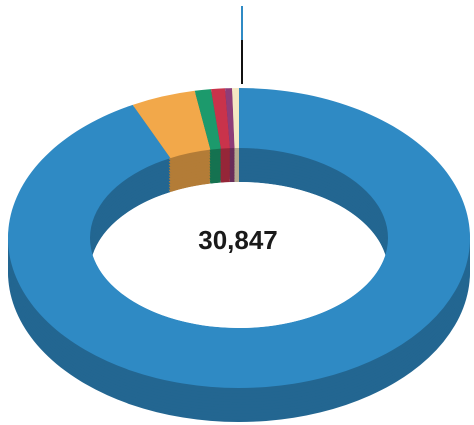 The width and height of the screenshot is (474, 425). I want to click on center-total: 30,847, so click(238, 240).